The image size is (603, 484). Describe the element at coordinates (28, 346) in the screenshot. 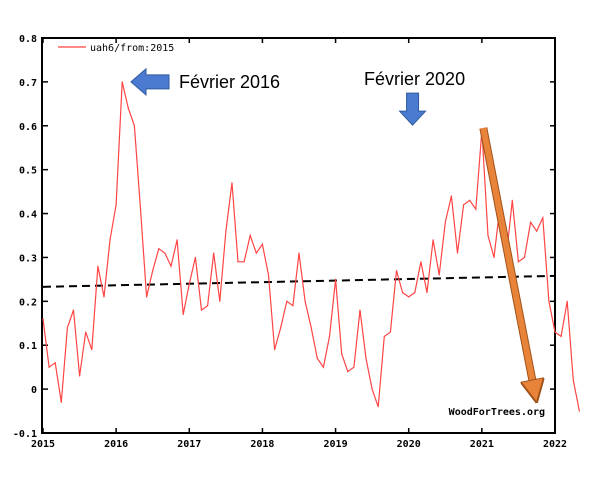

I see `y-tick-label: 0.1` at that location.